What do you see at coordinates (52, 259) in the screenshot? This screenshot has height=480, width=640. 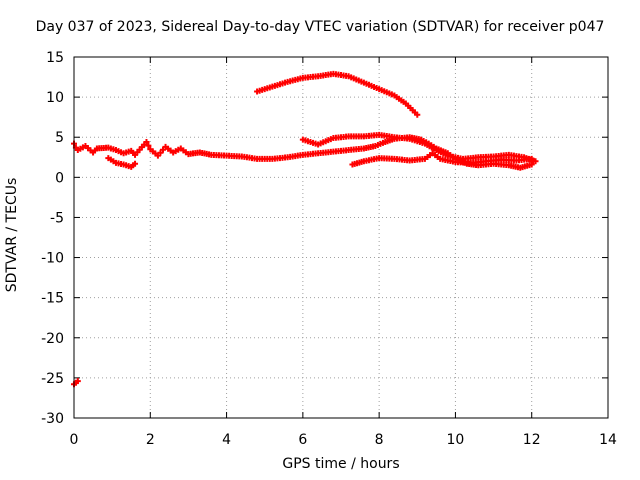 I see `y-tick-label: -10` at bounding box center [52, 259].